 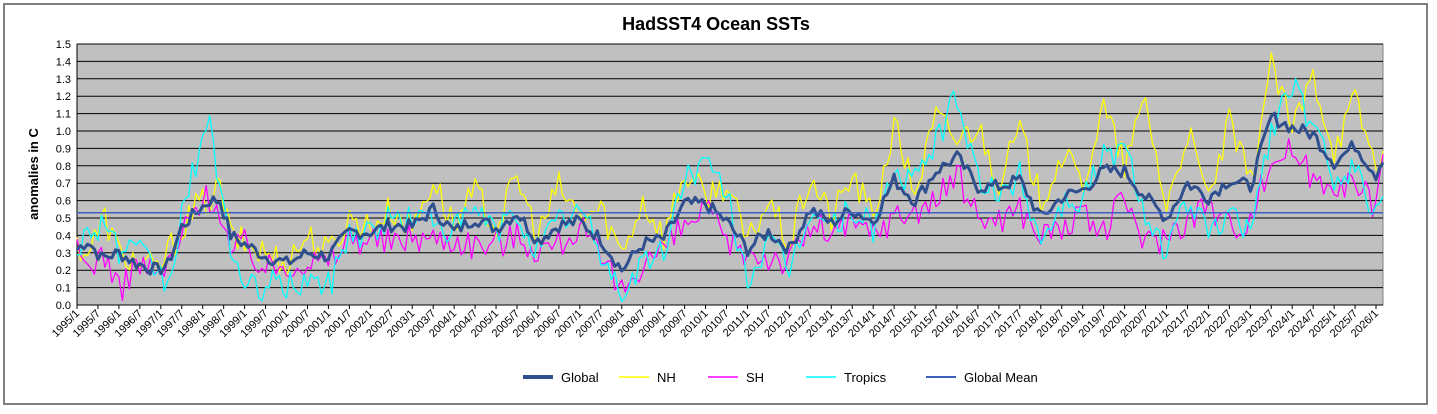 What do you see at coordinates (63, 219) in the screenshot?
I see `y-tick-label: 0.5` at bounding box center [63, 219].